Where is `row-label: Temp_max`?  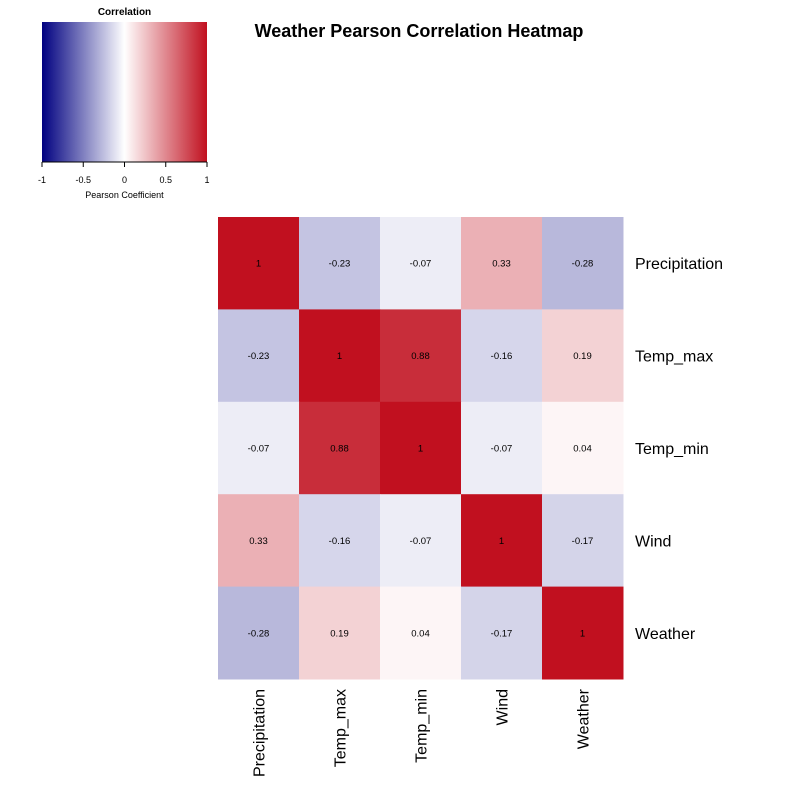
row-label: Temp_max is located at coordinates (674, 357).